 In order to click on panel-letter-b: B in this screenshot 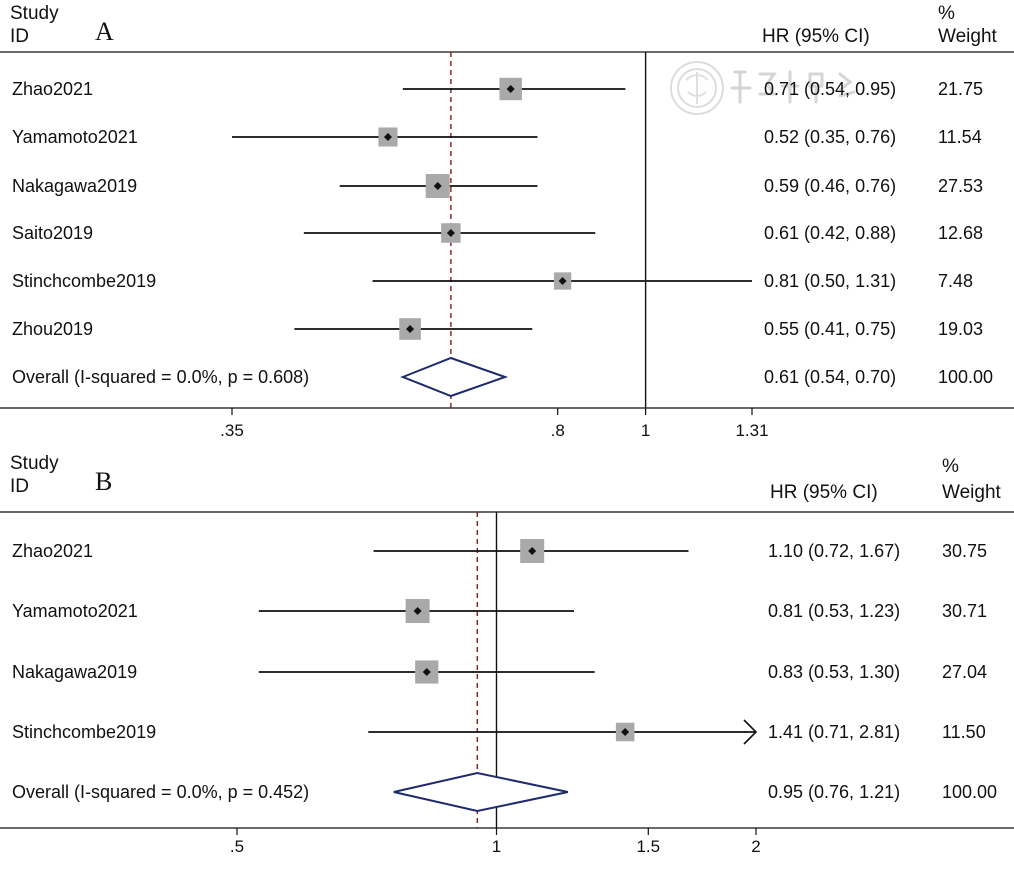, I will do `click(103, 481)`.